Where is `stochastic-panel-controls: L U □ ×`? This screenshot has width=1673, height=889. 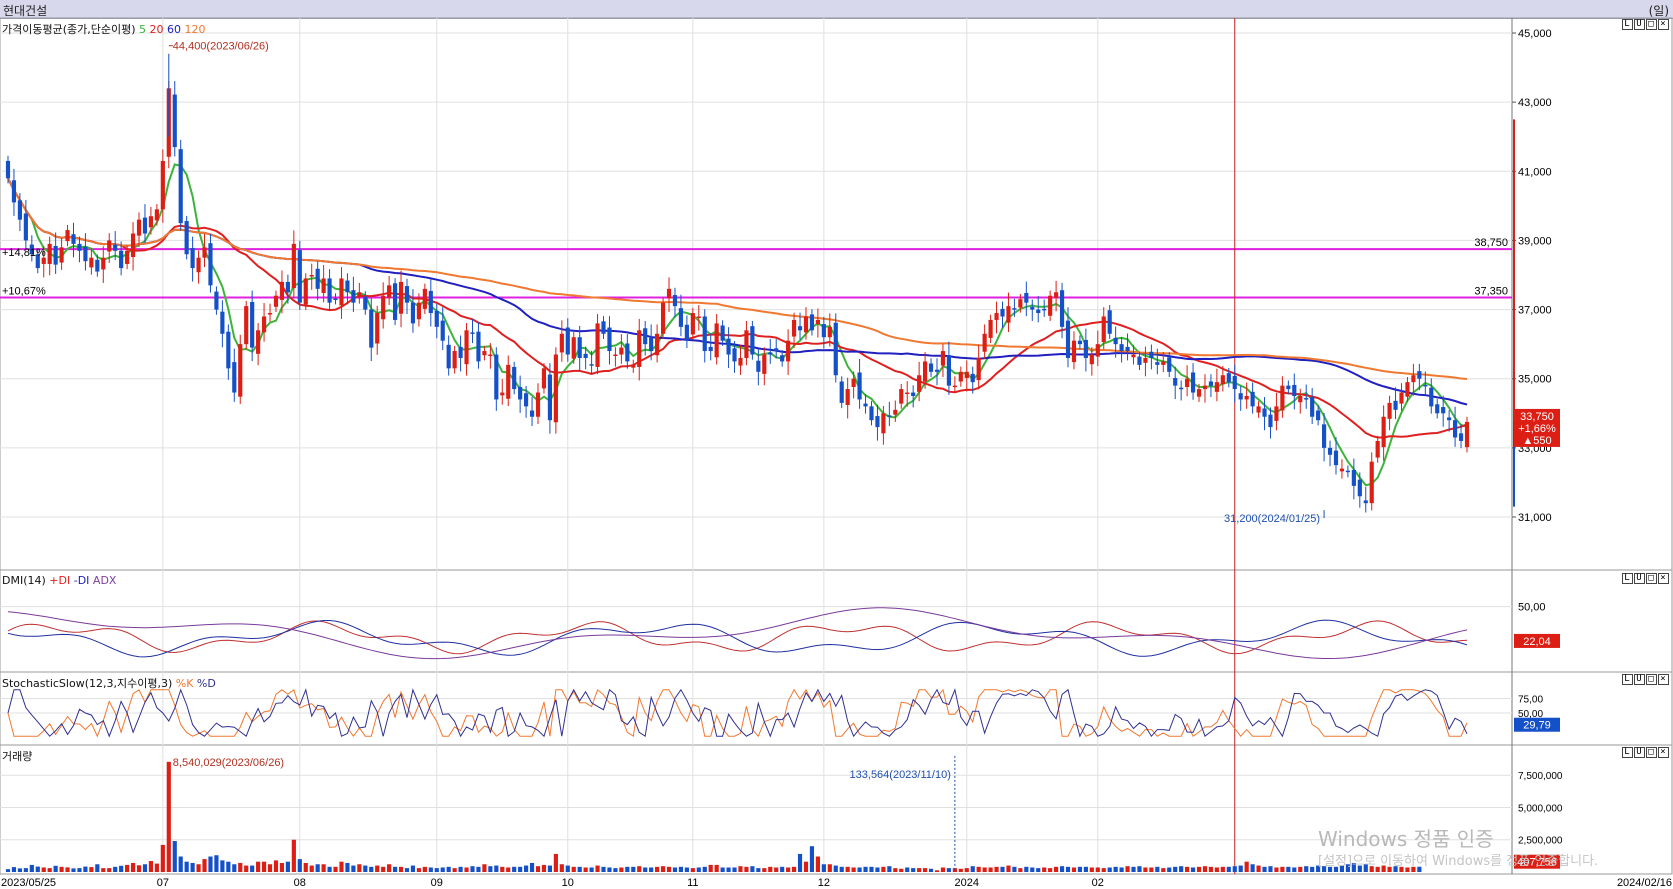 stochastic-panel-controls: L U □ × is located at coordinates (1645, 679).